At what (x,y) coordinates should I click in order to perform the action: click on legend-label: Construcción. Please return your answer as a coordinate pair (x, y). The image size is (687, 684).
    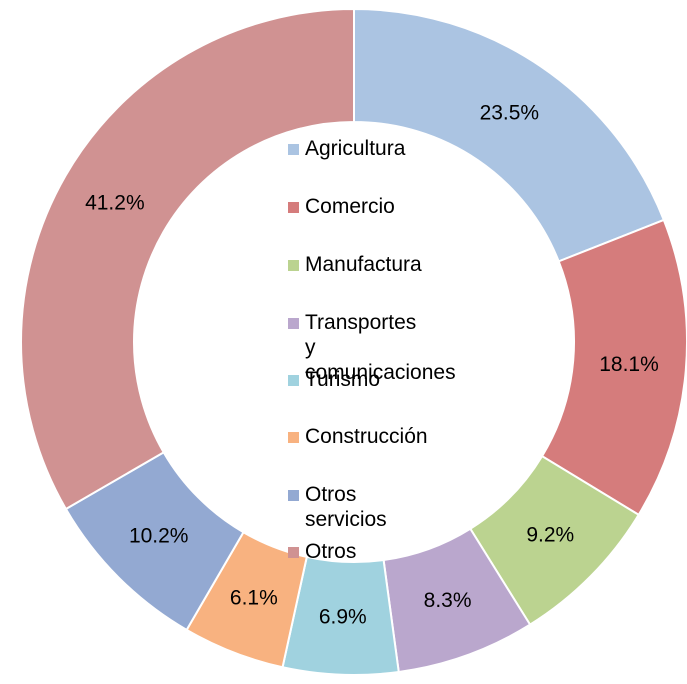
    Looking at the image, I should click on (366, 436).